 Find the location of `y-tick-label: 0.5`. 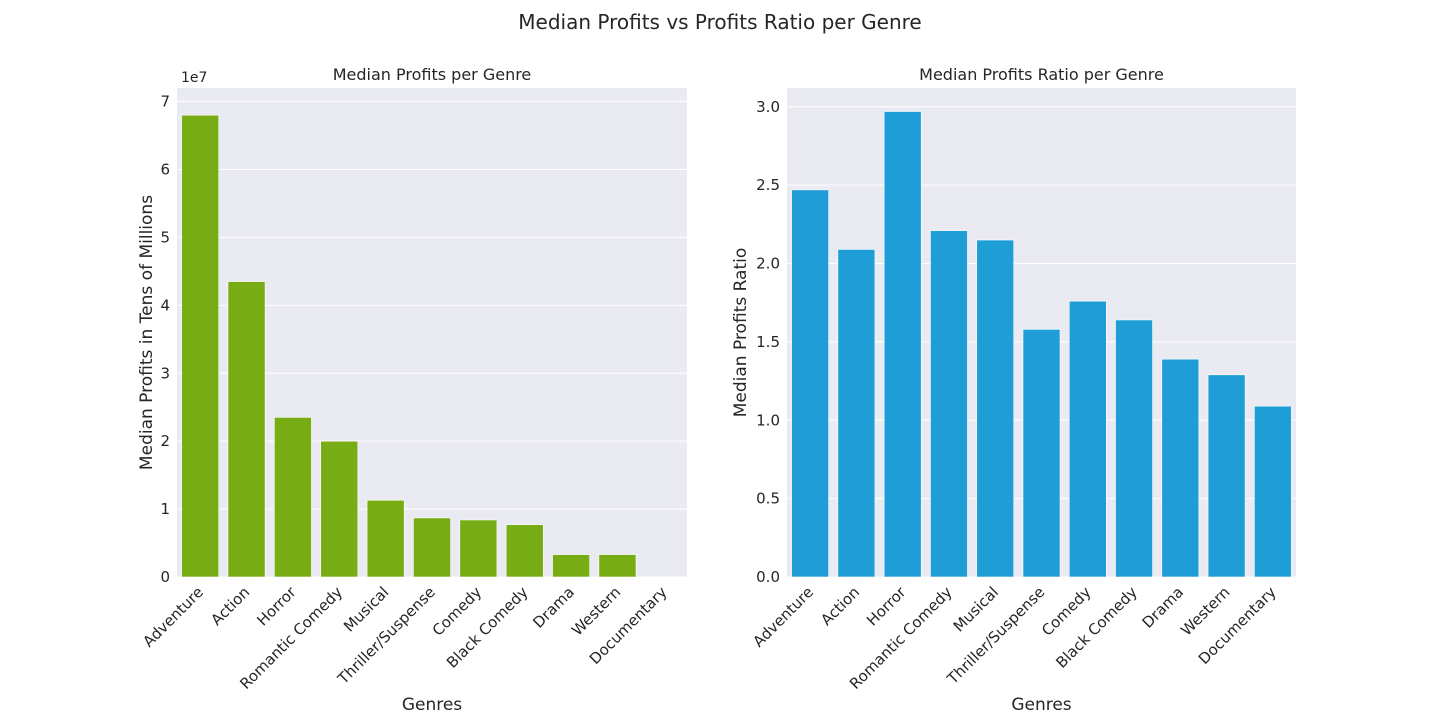

y-tick-label: 0.5 is located at coordinates (768, 499).